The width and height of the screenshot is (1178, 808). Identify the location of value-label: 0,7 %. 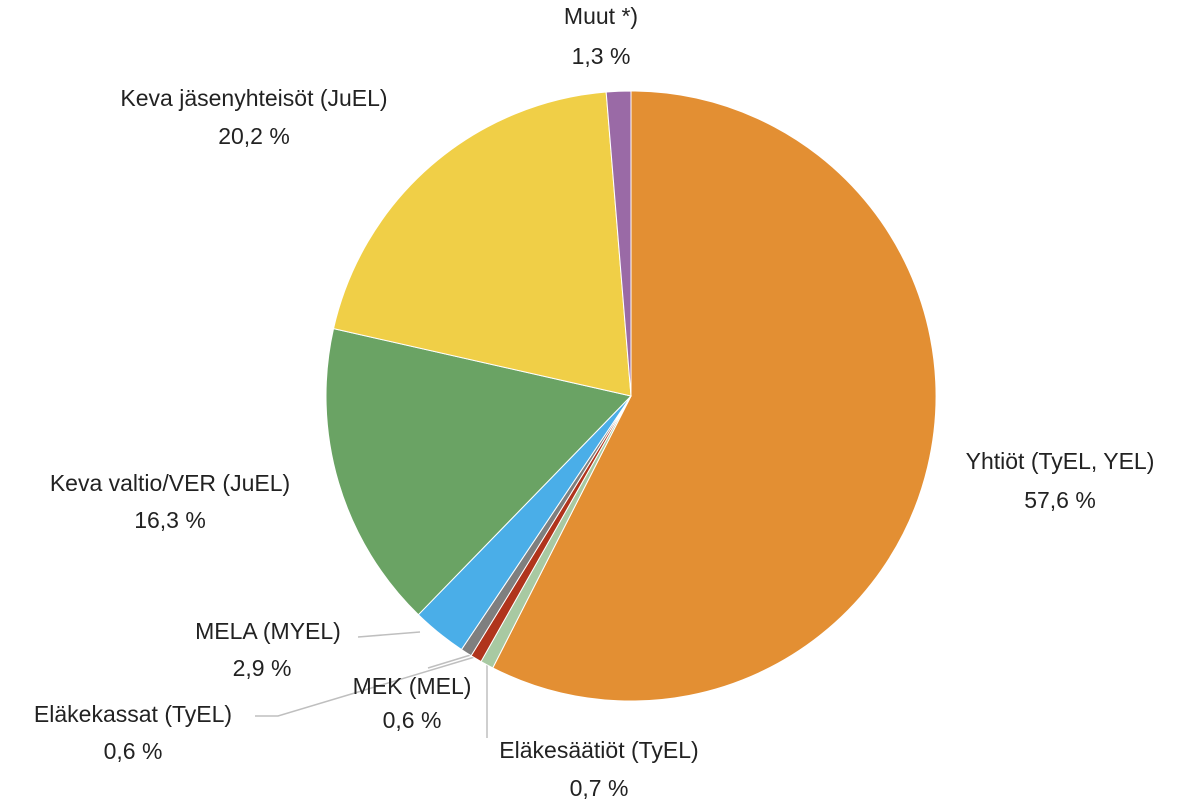
(599, 788).